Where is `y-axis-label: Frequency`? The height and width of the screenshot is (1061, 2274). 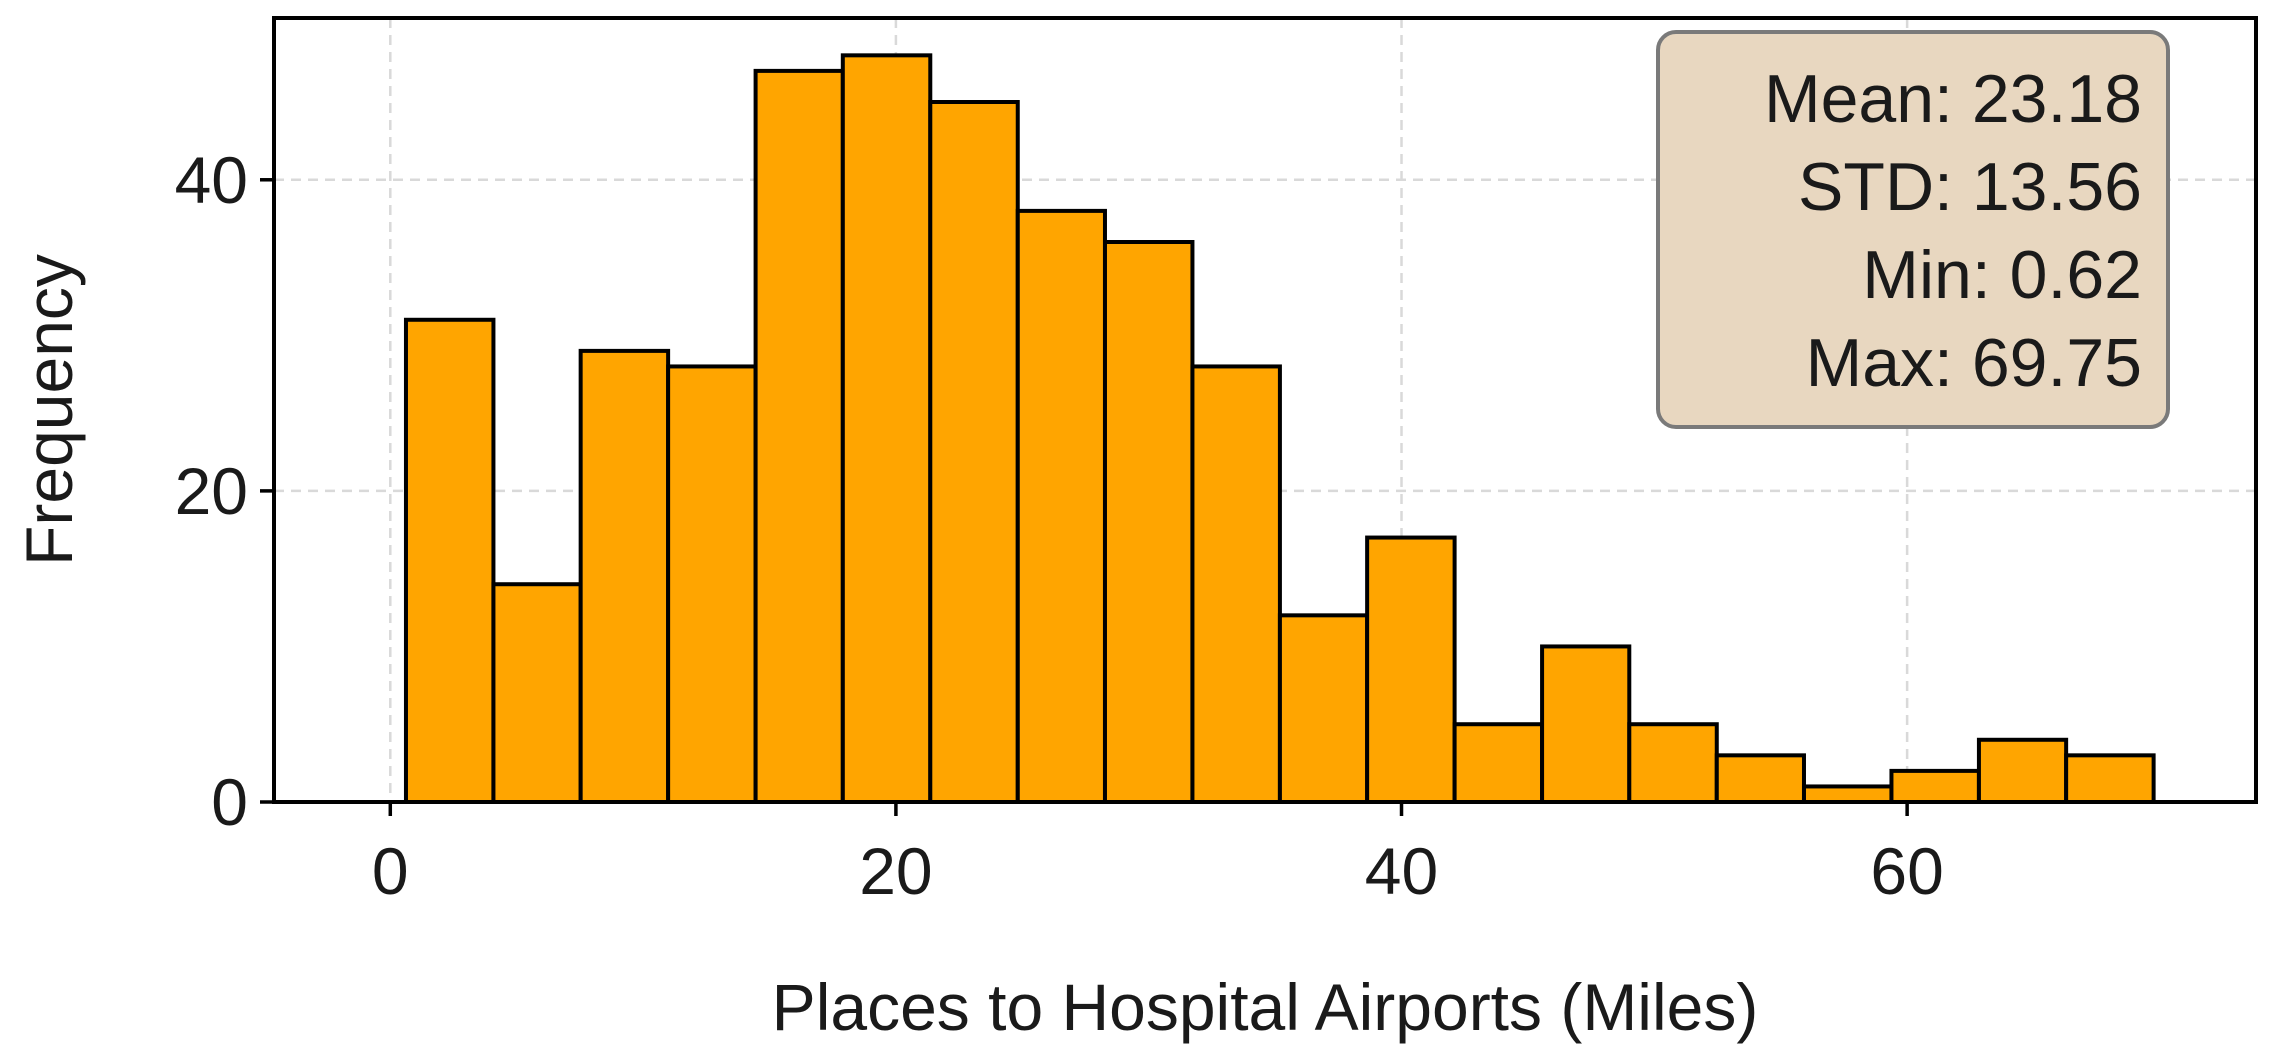
y-axis-label: Frequency is located at coordinates (49, 410).